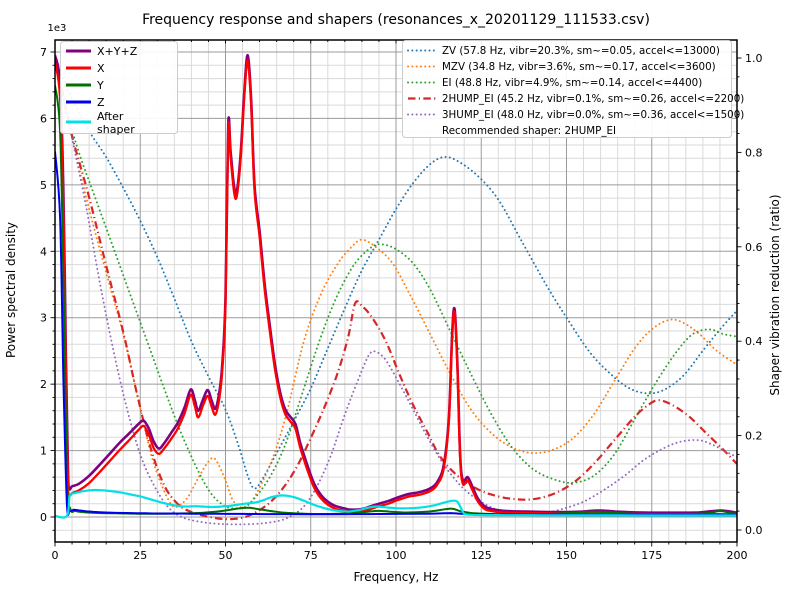 This screenshot has width=800, height=604. What do you see at coordinates (140, 555) in the screenshot?
I see `x-tick-label: 25` at bounding box center [140, 555].